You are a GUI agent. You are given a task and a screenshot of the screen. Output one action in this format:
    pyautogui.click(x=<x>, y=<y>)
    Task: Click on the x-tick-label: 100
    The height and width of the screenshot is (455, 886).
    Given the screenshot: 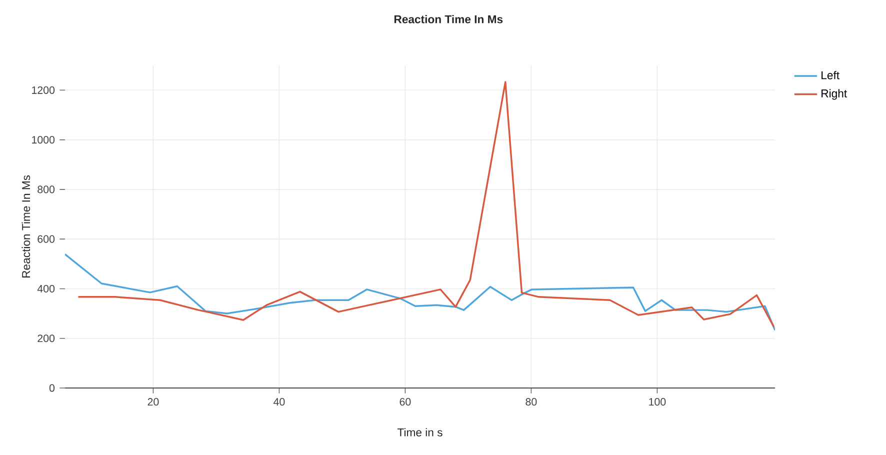 What is the action you would take?
    pyautogui.click(x=657, y=402)
    